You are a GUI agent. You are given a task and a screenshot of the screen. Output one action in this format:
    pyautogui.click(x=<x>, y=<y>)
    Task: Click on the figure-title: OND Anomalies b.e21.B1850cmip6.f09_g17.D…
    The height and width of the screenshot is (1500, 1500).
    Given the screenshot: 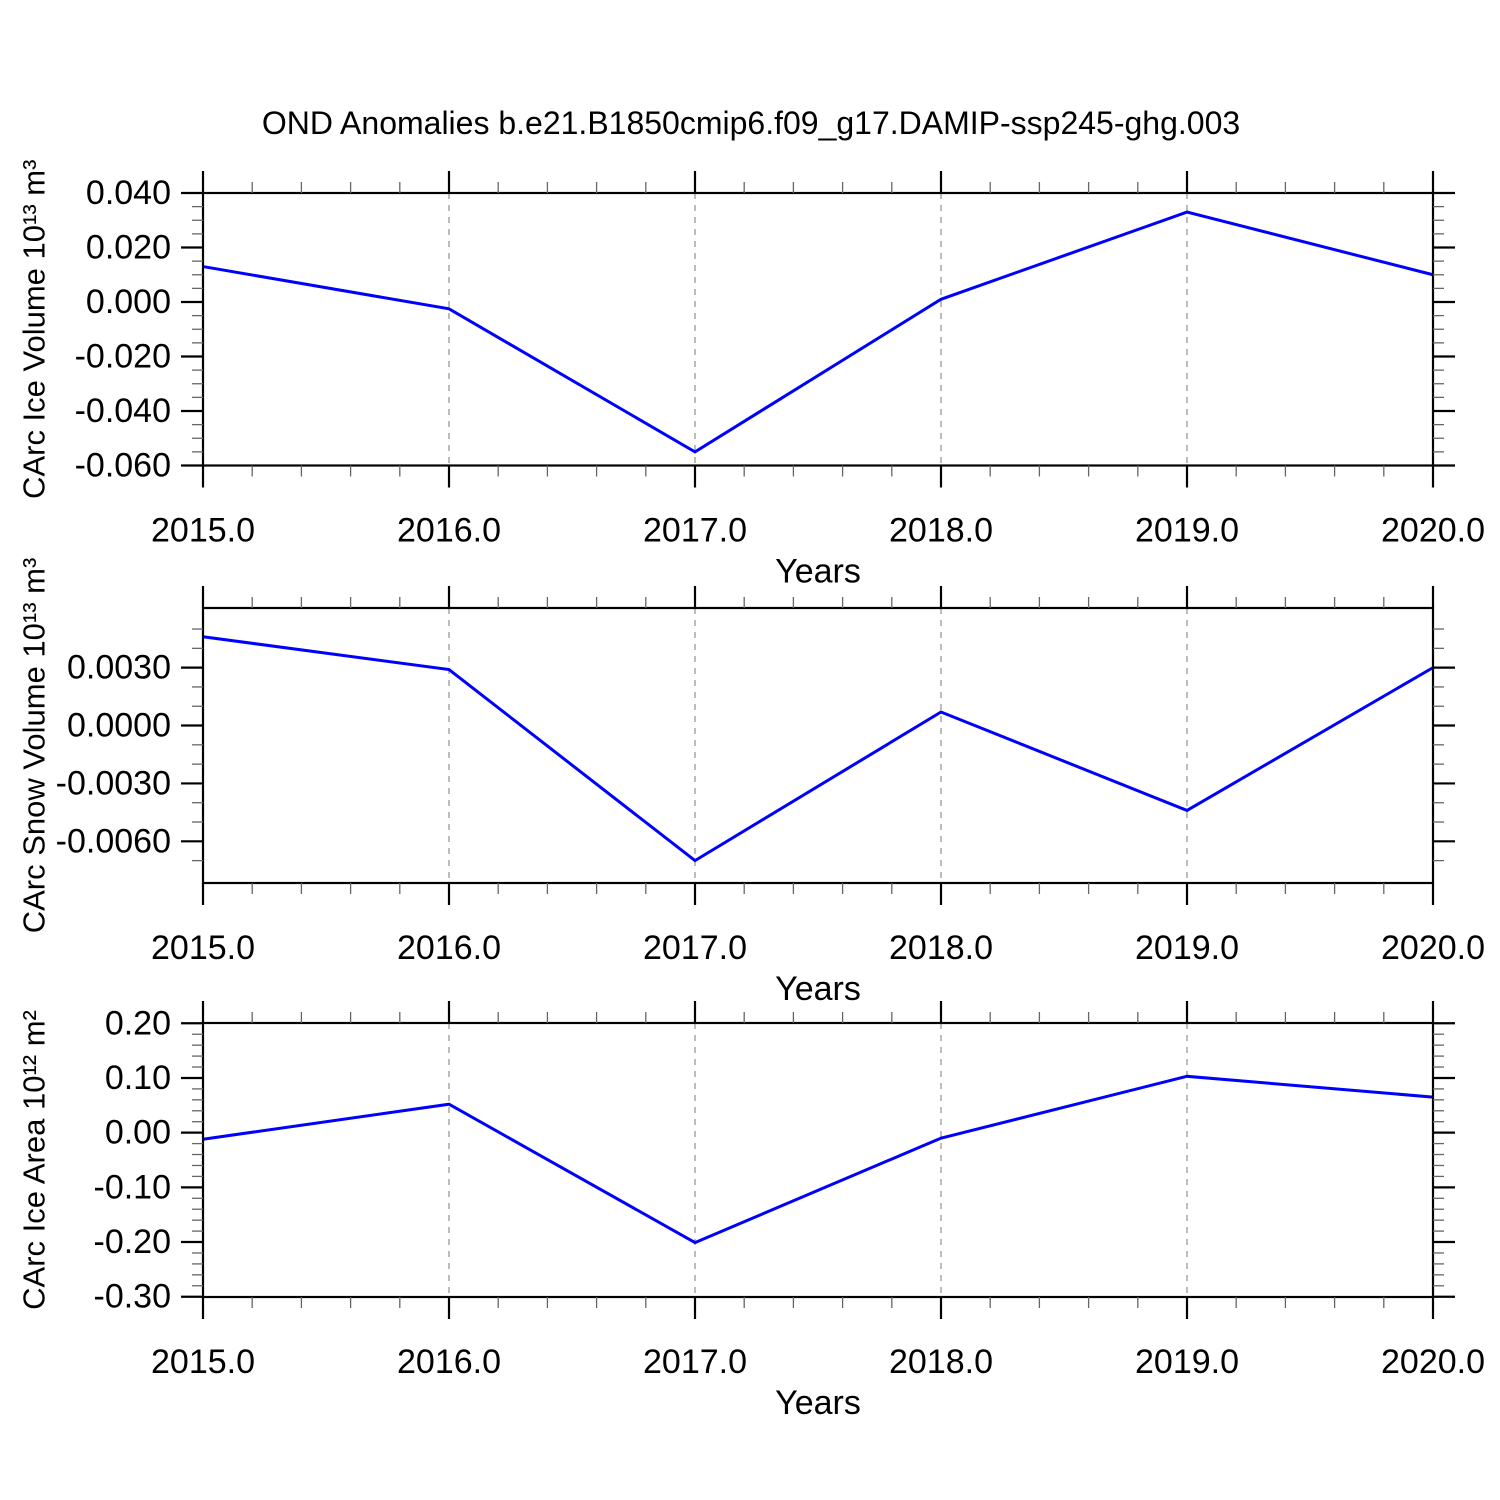 What is the action you would take?
    pyautogui.click(x=751, y=123)
    